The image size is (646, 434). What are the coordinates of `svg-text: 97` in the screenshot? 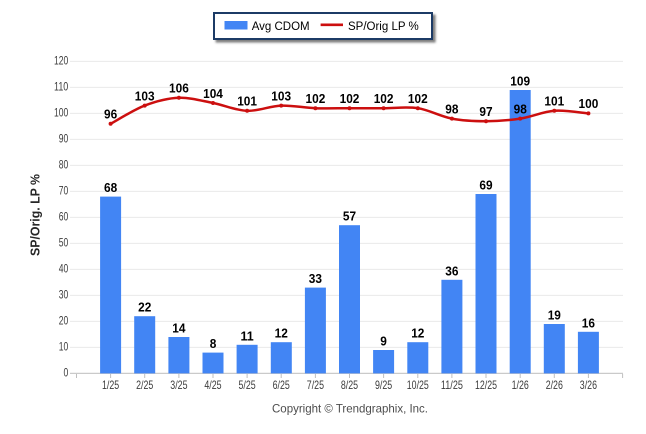 It's located at (485, 111).